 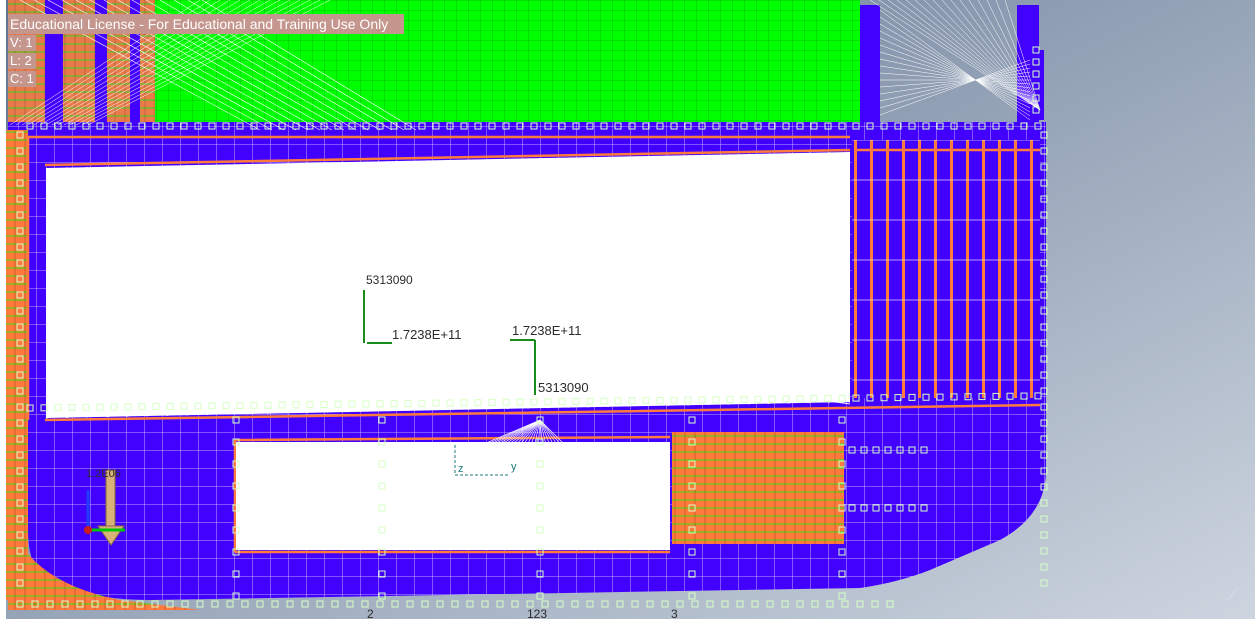 I want to click on bottom-left-orange-area, so click(x=104, y=560).